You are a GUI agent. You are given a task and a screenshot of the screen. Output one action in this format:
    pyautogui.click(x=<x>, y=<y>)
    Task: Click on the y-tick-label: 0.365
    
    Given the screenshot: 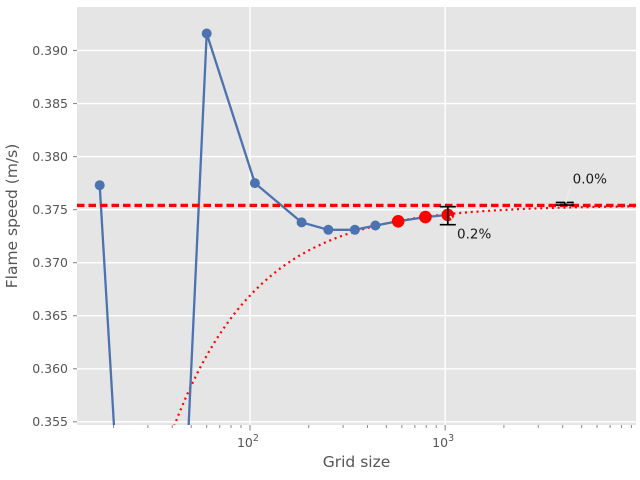 What is the action you would take?
    pyautogui.click(x=50, y=315)
    